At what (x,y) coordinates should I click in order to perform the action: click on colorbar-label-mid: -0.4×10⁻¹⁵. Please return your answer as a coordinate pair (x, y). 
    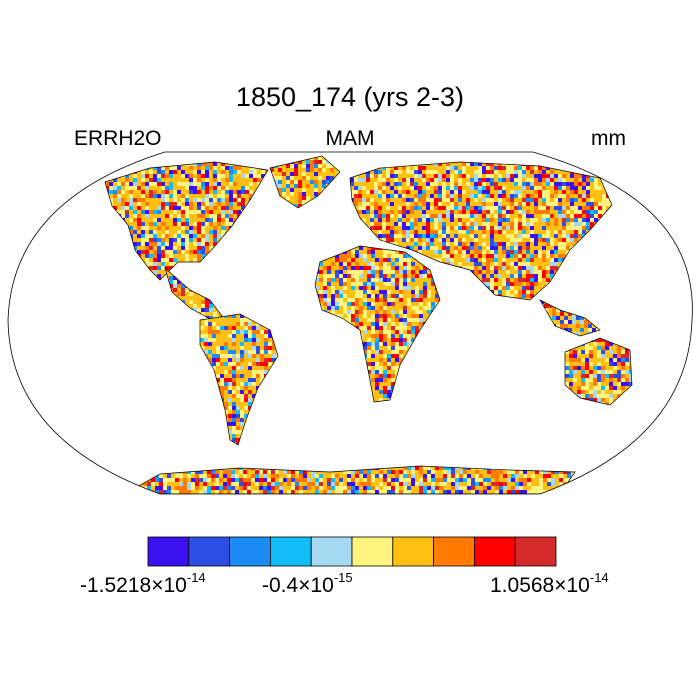
    Looking at the image, I should click on (307, 583).